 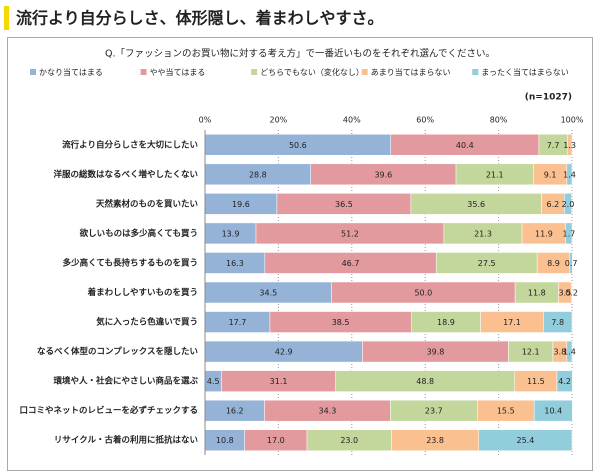 I want to click on y-tick-label: 洋服の総数はなるべく増やしたくない, so click(x=125, y=174).